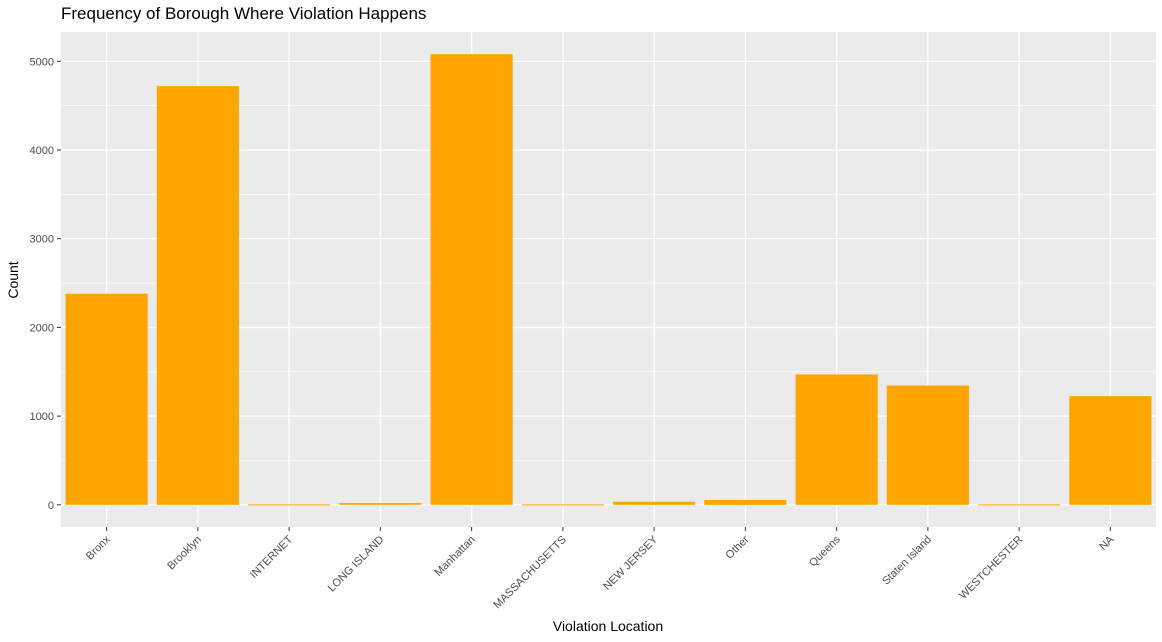 The height and width of the screenshot is (642, 1162). Describe the element at coordinates (608, 626) in the screenshot. I see `x-axis-title: Violation Location` at that location.